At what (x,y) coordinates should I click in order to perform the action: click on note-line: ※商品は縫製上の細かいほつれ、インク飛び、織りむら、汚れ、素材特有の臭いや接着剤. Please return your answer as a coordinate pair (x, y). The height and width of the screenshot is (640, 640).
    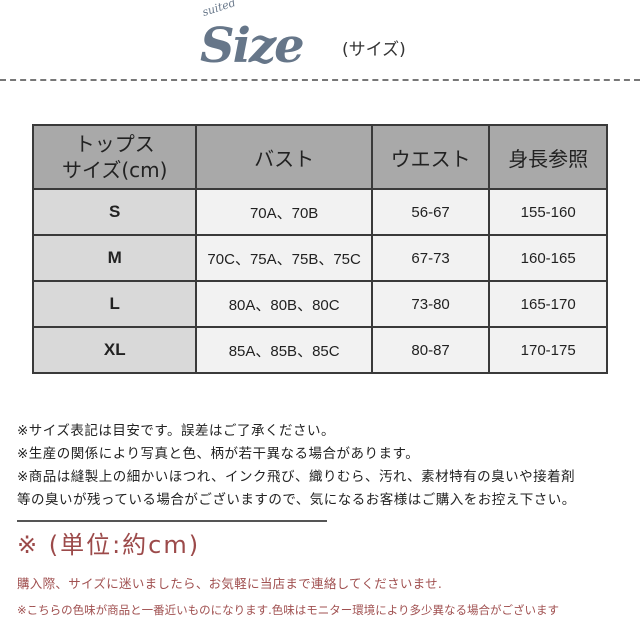
    Looking at the image, I should click on (296, 477).